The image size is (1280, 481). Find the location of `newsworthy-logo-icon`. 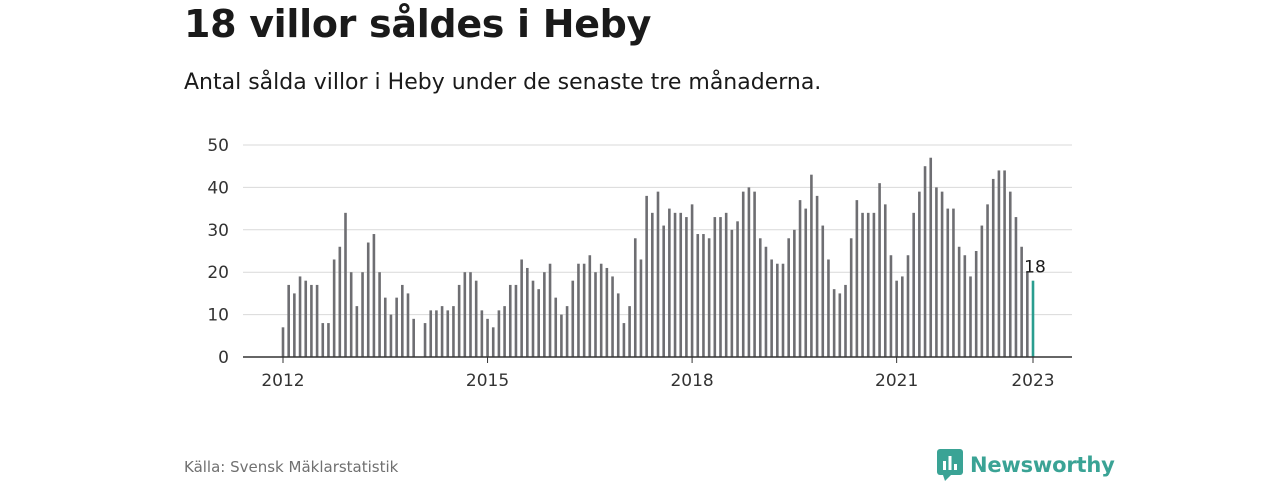

newsworthy-logo-icon is located at coordinates (950, 465).